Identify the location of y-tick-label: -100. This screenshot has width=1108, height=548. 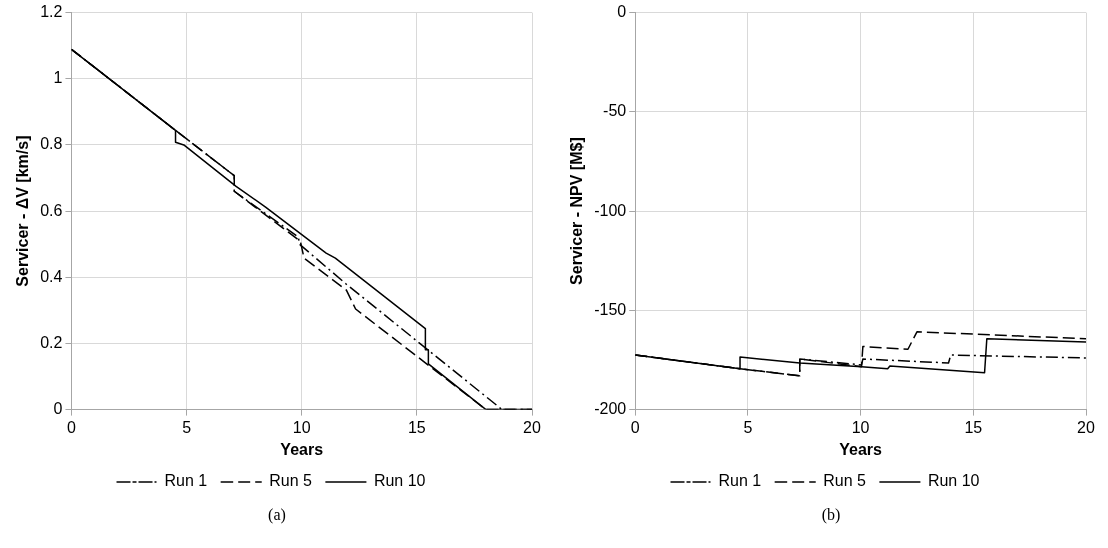
(610, 210).